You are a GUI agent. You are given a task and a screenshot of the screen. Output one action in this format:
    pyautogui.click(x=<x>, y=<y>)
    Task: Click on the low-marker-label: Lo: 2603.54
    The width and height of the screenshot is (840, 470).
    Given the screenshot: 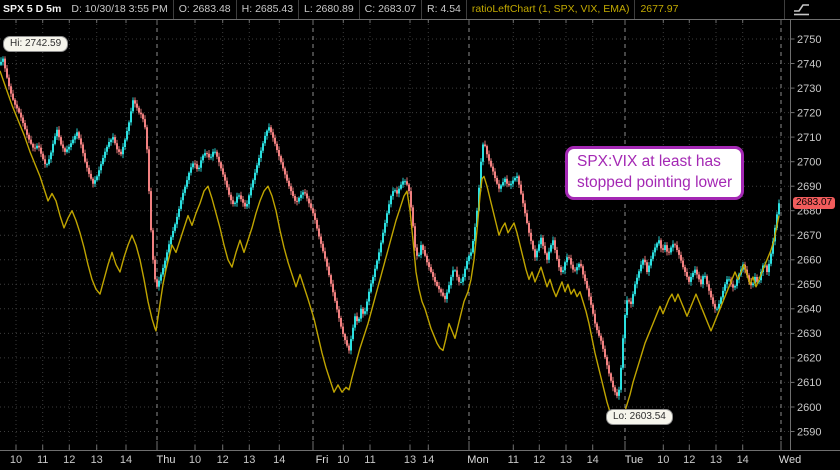 What is the action you would take?
    pyautogui.click(x=639, y=417)
    